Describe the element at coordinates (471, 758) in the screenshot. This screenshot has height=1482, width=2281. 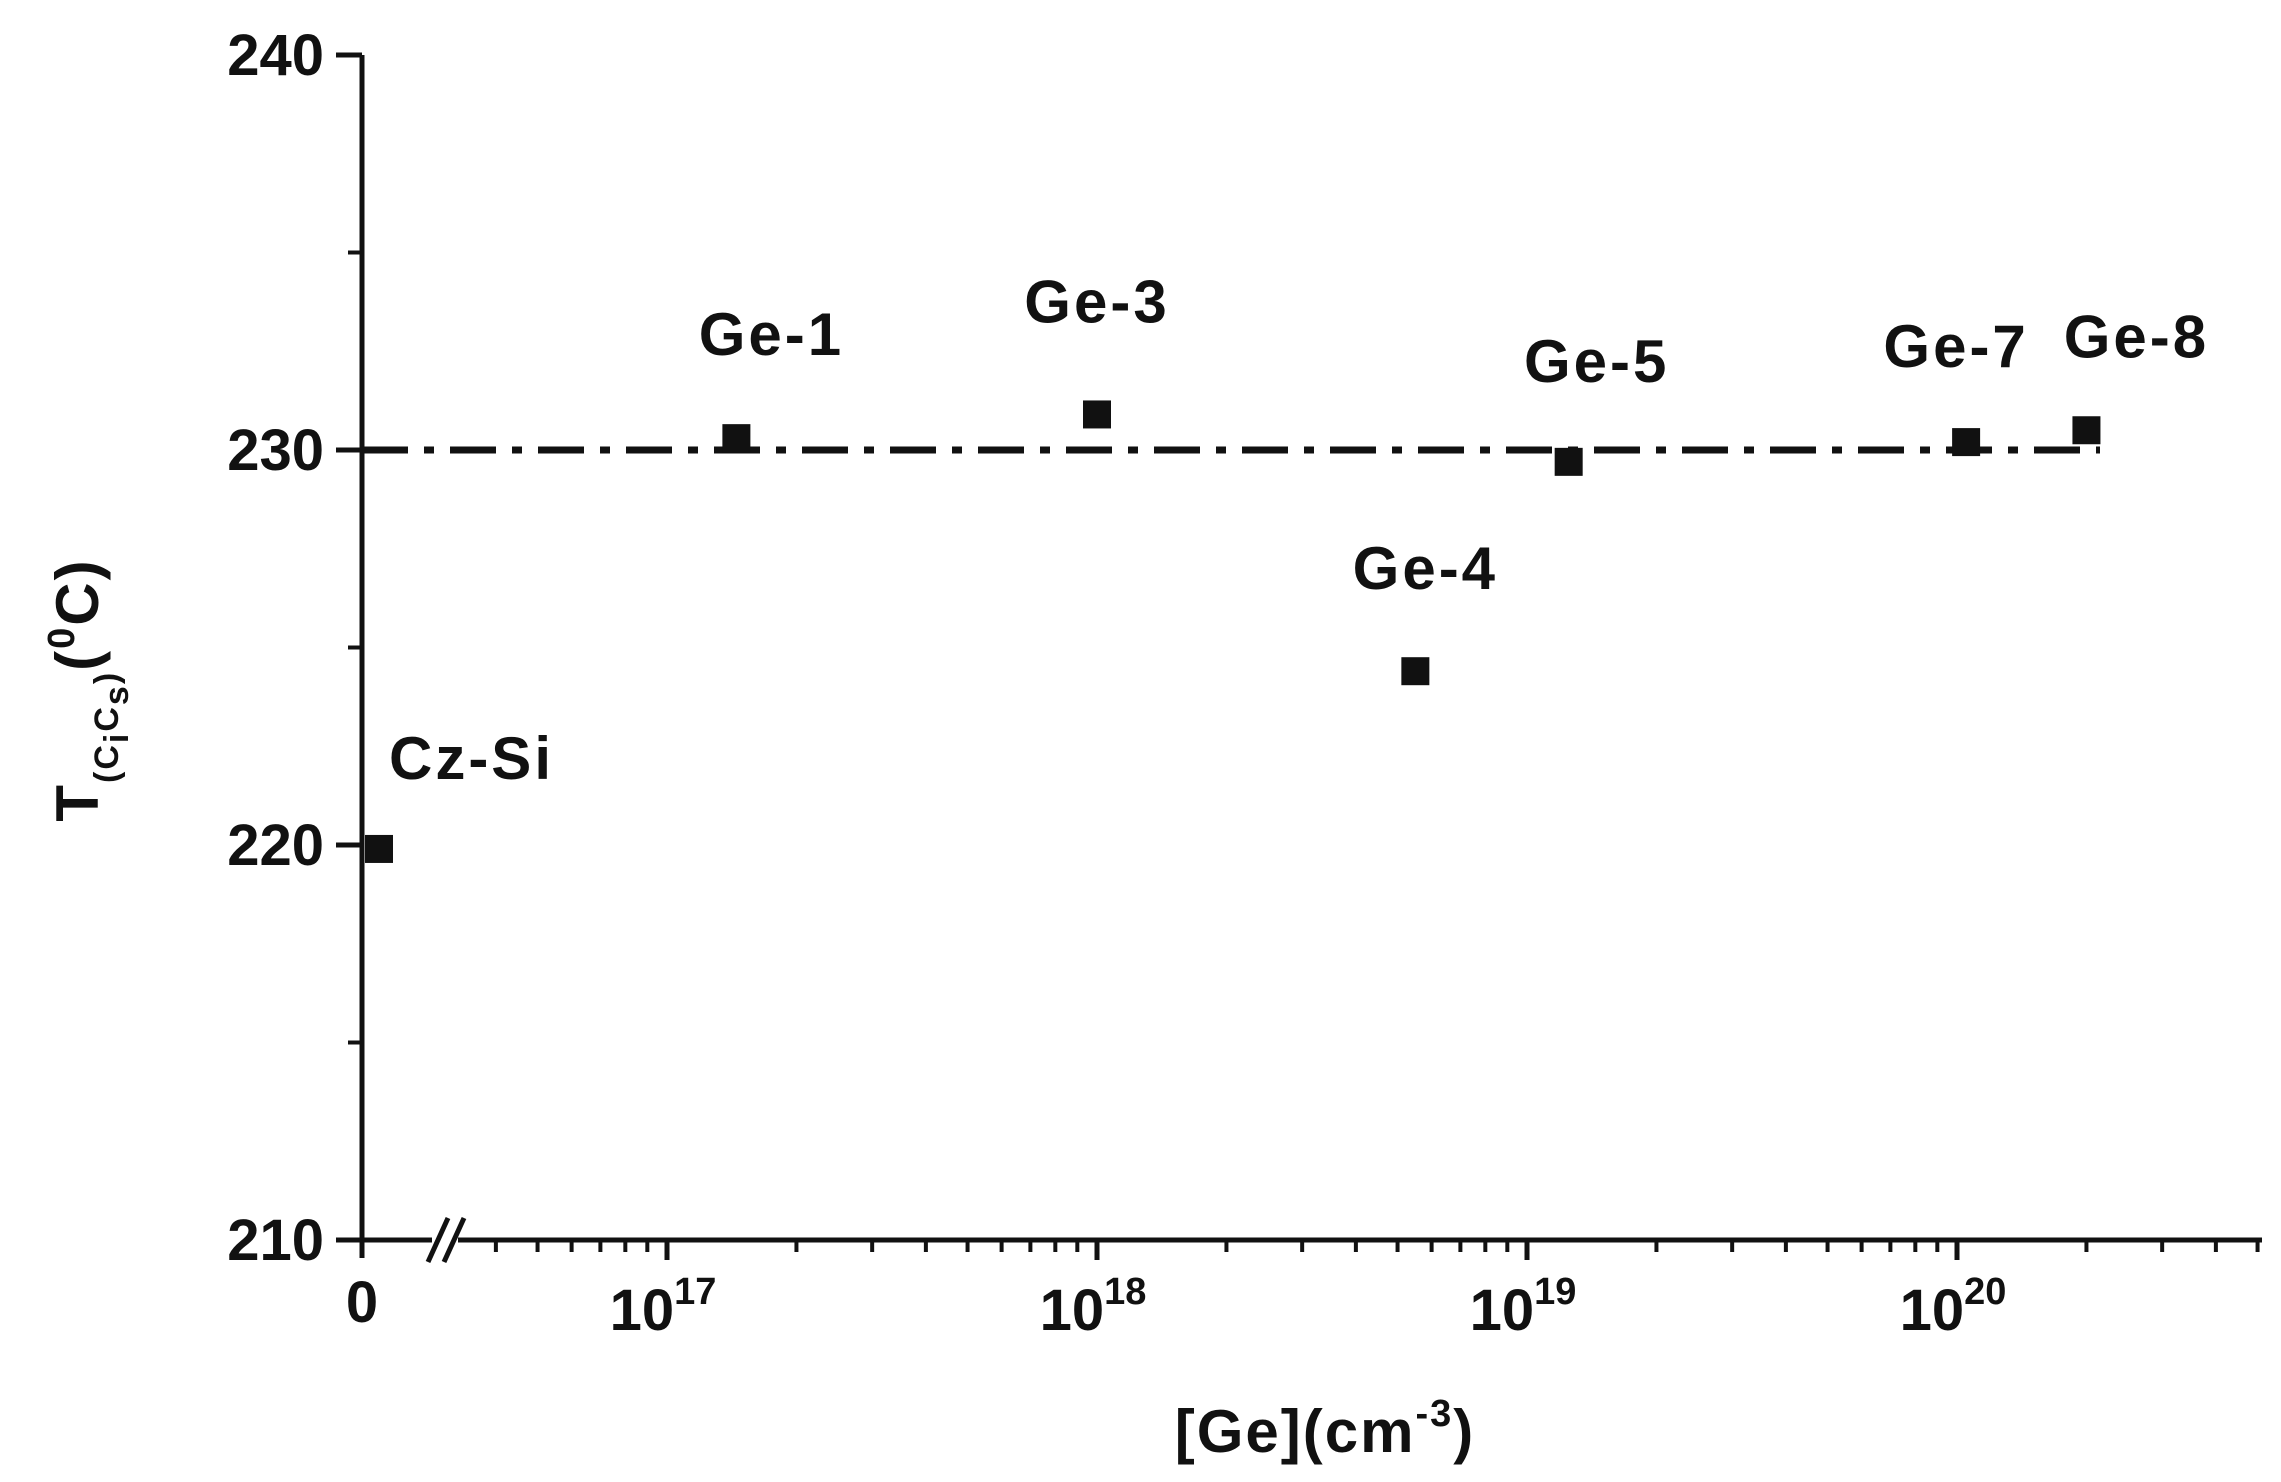
I see `point-label: Cz-Si` at that location.